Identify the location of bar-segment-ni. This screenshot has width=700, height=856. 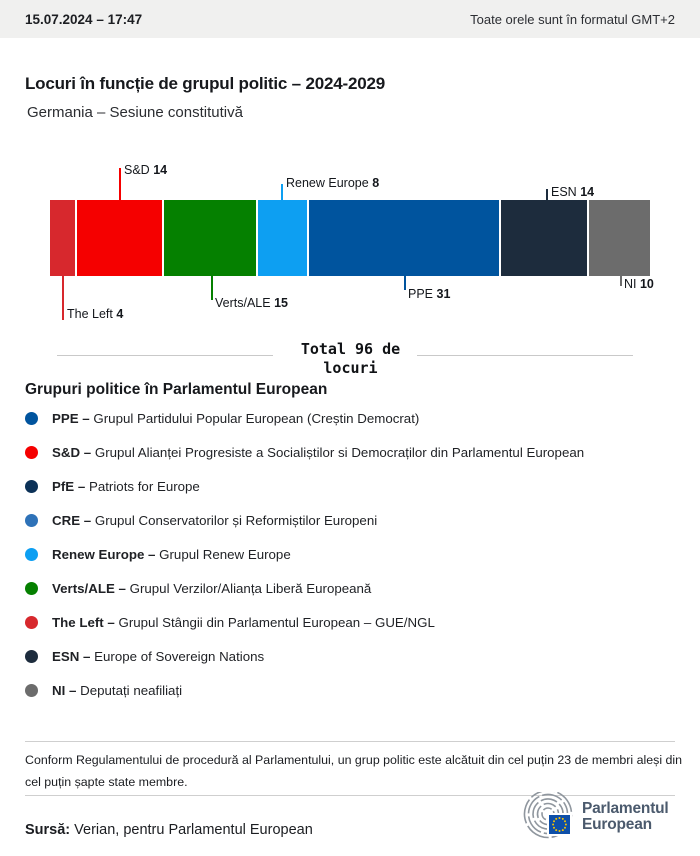
(619, 238).